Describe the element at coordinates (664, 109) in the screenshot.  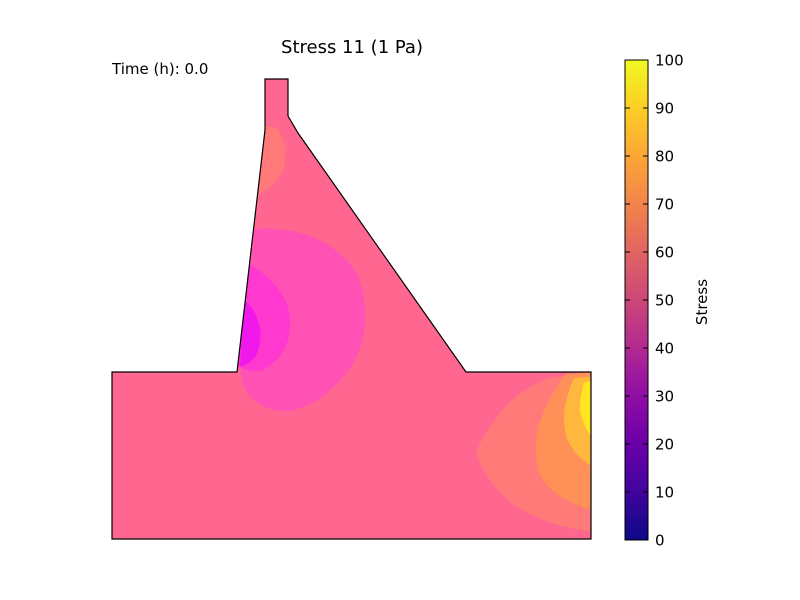
I see `colorbar-tick-label: 90` at that location.